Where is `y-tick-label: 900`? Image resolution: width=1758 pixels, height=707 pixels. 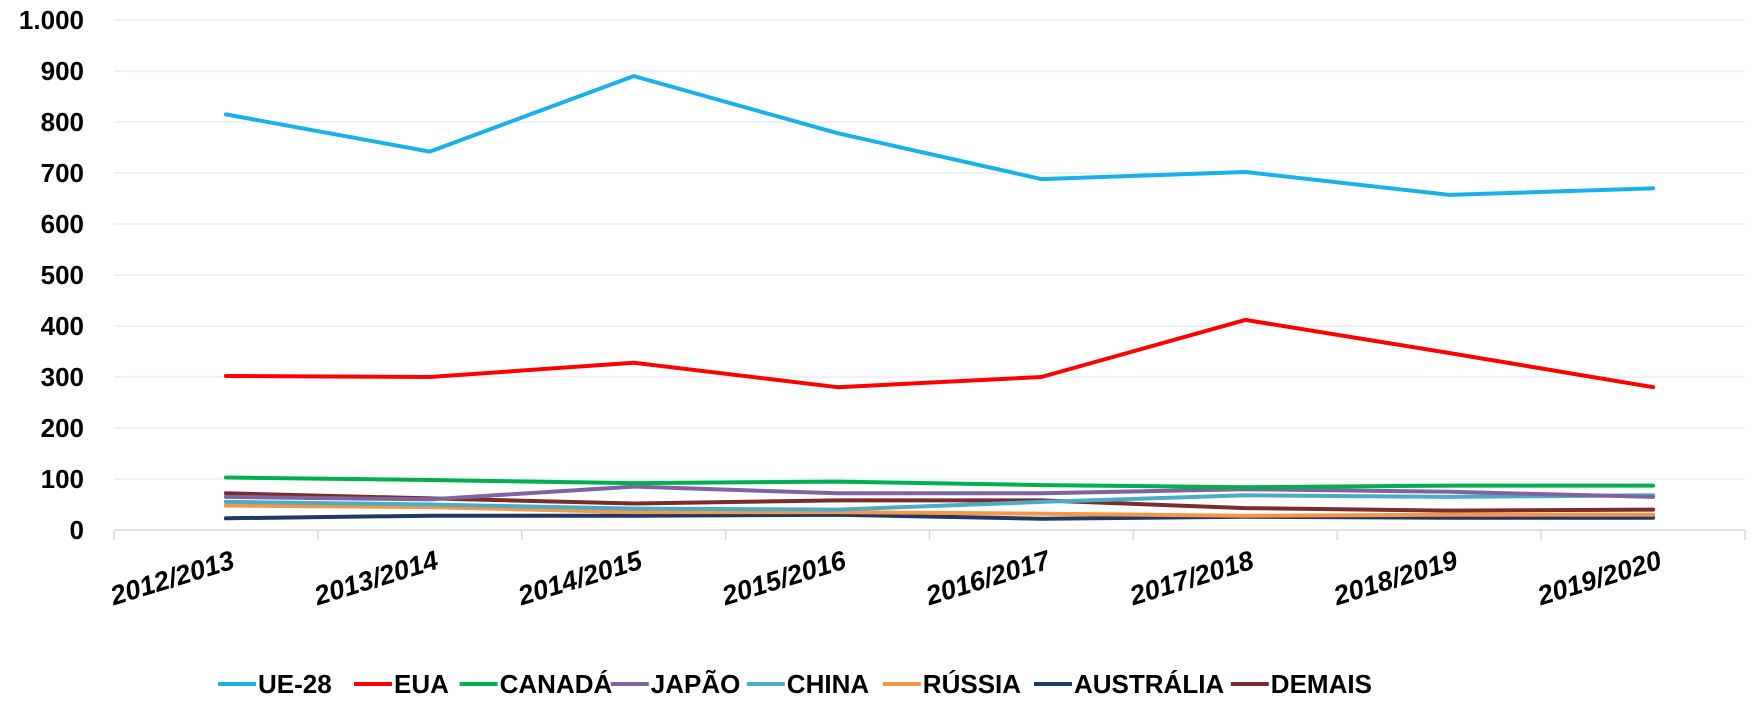 y-tick-label: 900 is located at coordinates (62, 71).